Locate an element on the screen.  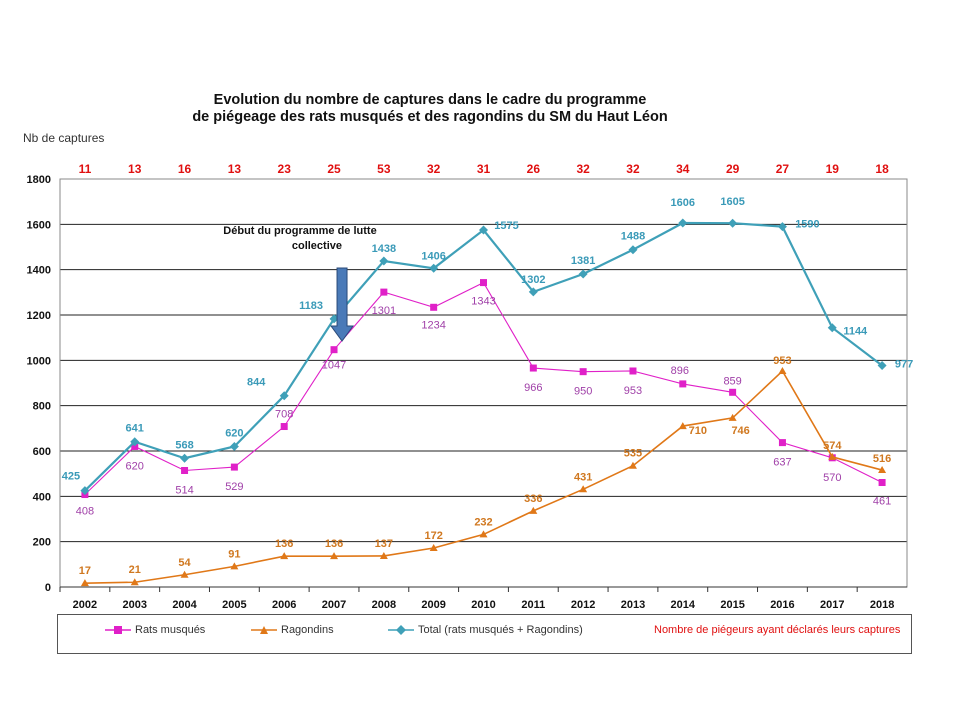
trapper-count-2007: 25 is located at coordinates (334, 169).